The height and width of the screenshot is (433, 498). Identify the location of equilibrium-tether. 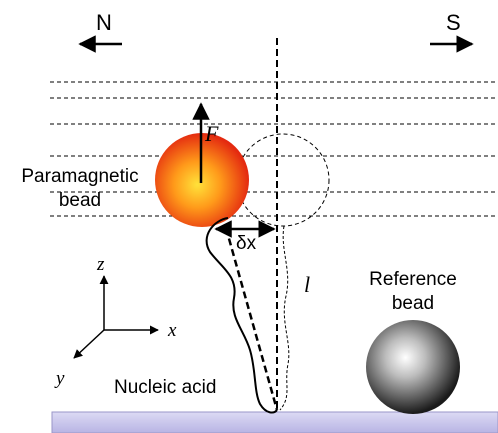
(284, 318).